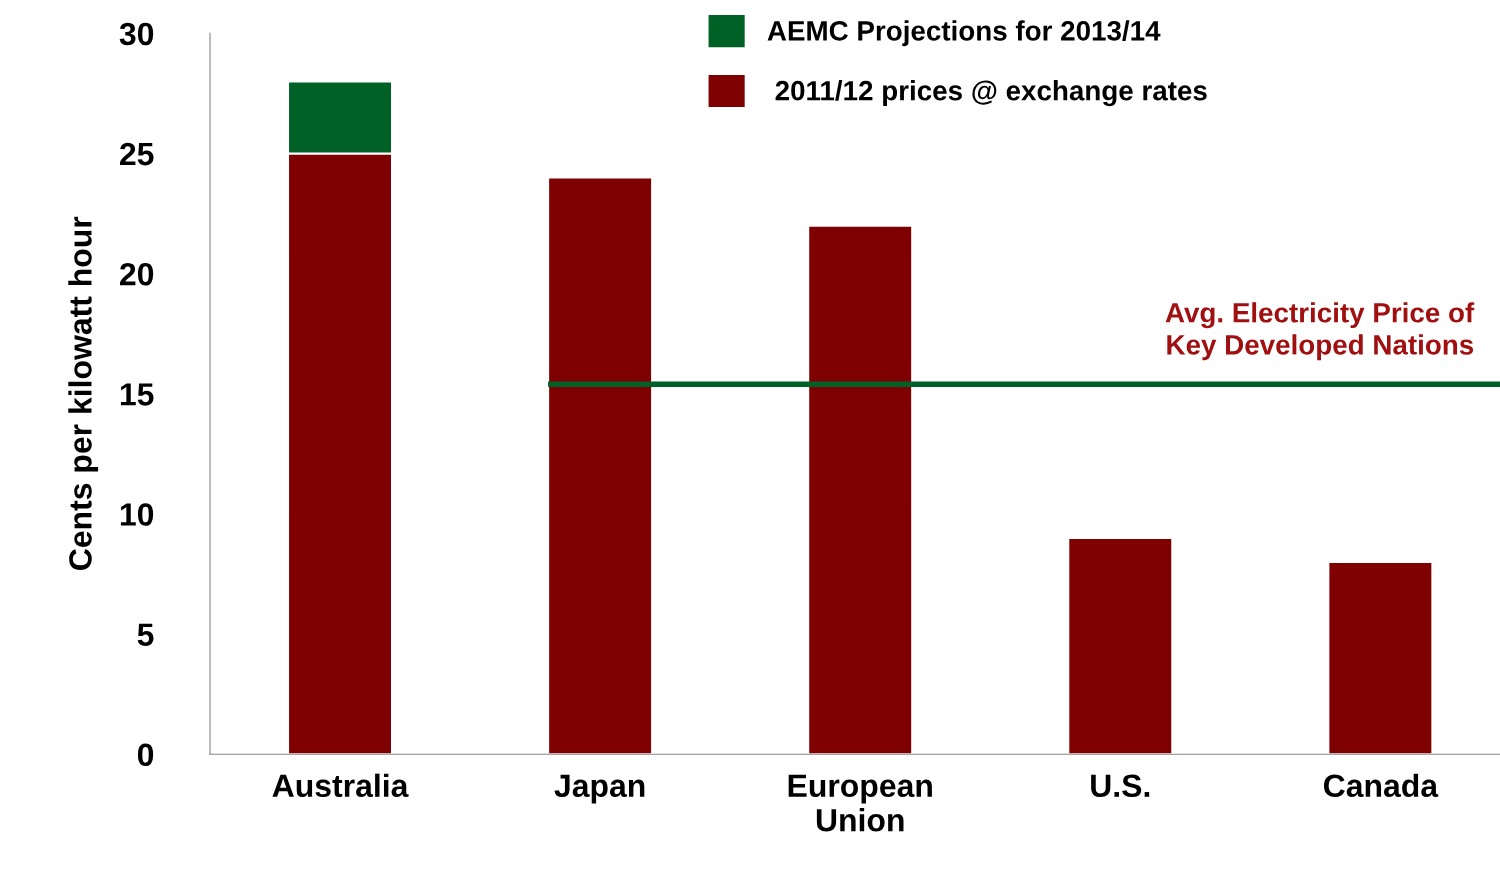  Describe the element at coordinates (1120, 786) in the screenshot. I see `x-tick-label: U.S.` at that location.